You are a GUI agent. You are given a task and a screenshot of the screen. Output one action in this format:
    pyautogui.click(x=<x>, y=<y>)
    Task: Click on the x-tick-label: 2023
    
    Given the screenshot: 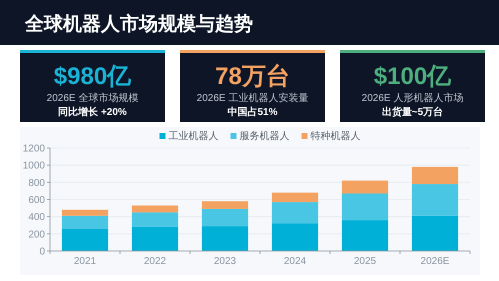 What is the action you would take?
    pyautogui.click(x=225, y=261)
    